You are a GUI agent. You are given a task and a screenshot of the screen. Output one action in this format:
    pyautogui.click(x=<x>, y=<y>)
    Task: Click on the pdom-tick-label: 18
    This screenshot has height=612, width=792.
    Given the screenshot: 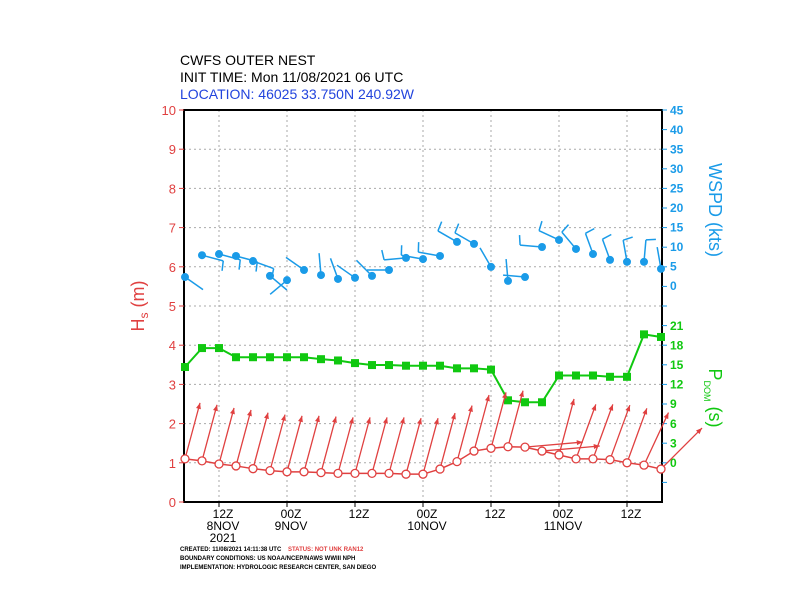 What is the action you would take?
    pyautogui.click(x=677, y=345)
    